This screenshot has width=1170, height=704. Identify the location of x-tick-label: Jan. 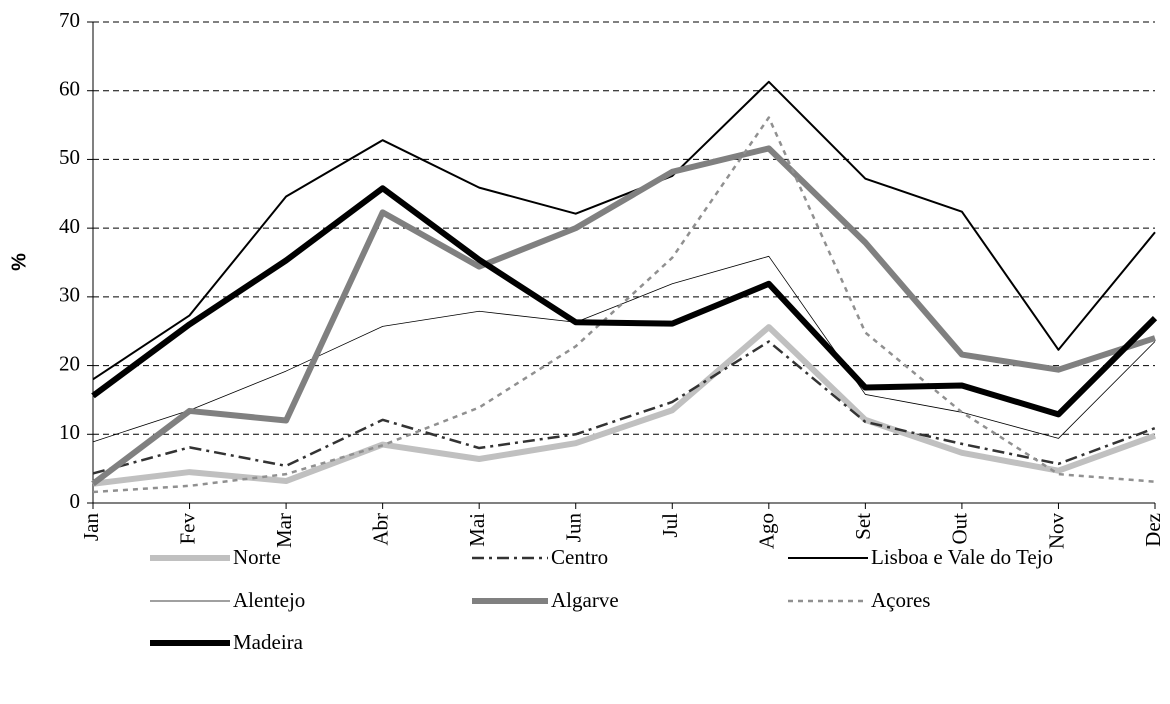
(91, 527).